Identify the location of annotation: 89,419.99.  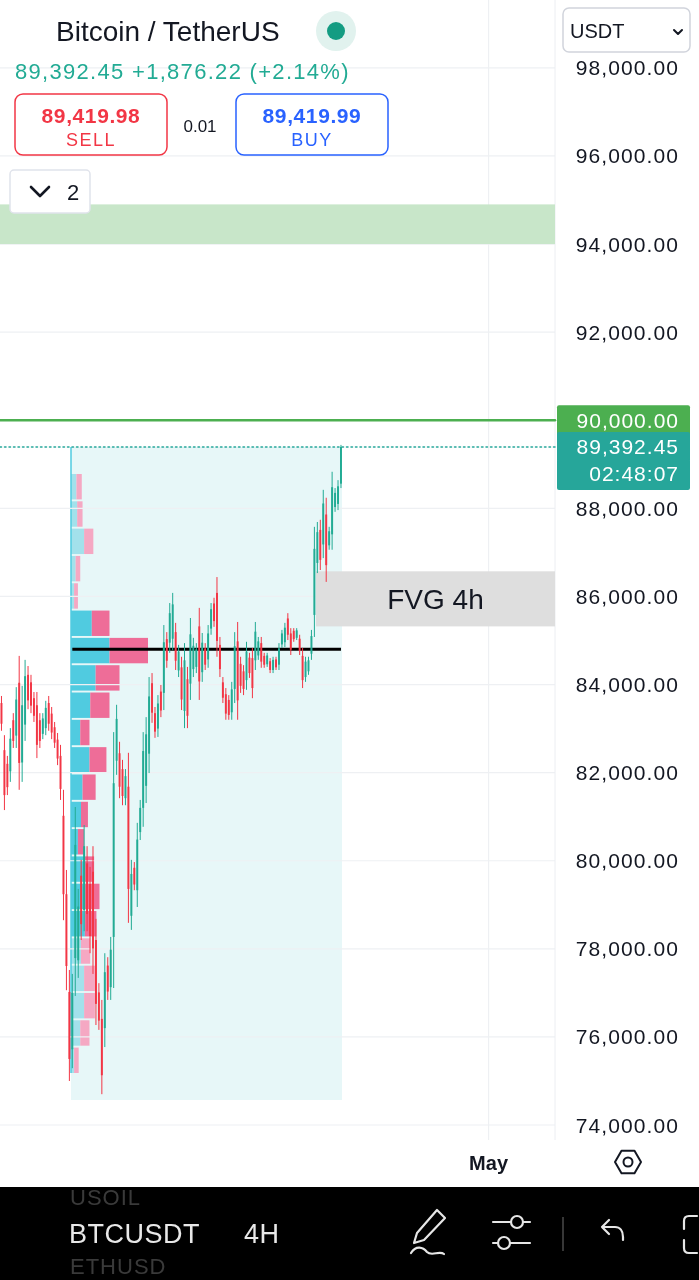
(312, 115).